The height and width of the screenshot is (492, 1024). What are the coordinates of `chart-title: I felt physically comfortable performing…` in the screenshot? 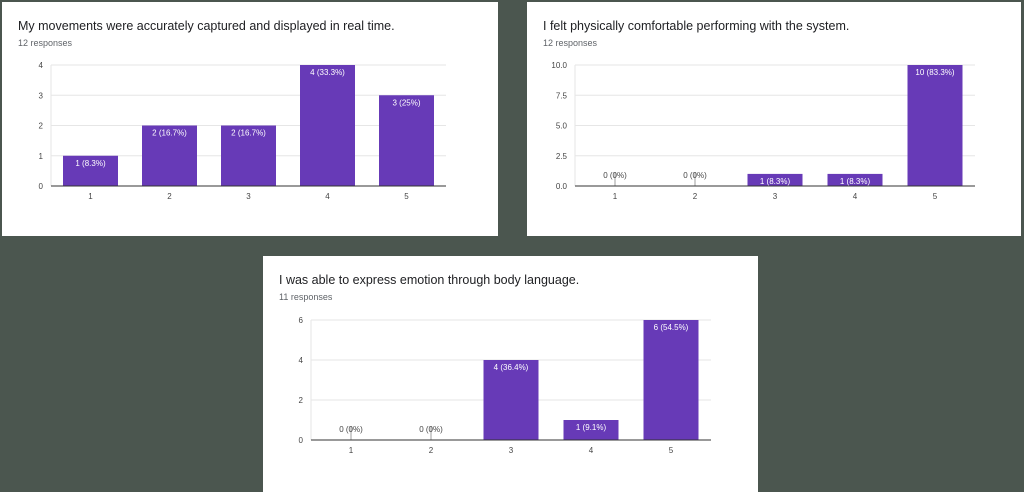 It's located at (696, 26).